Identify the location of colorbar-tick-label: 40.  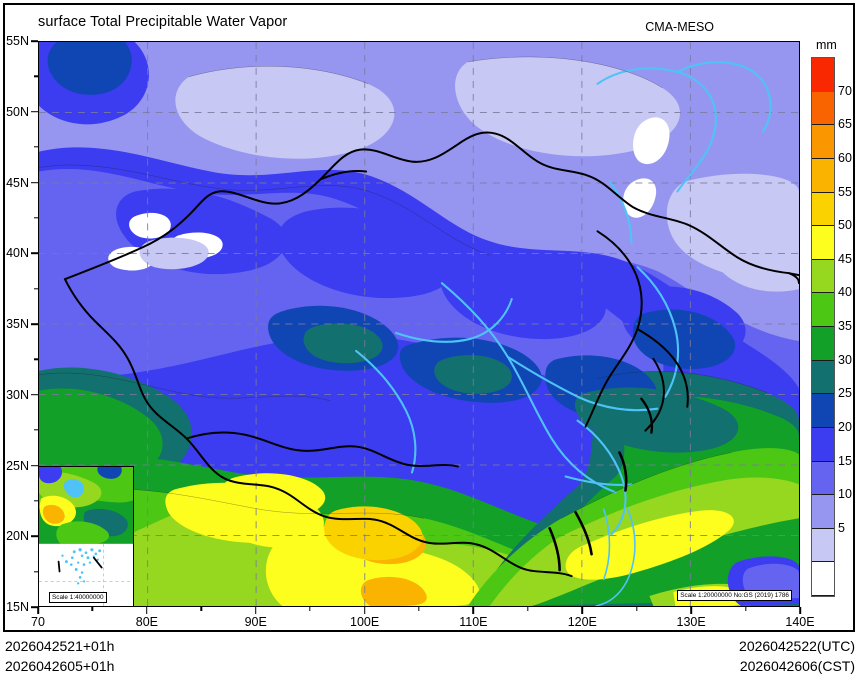
(845, 292).